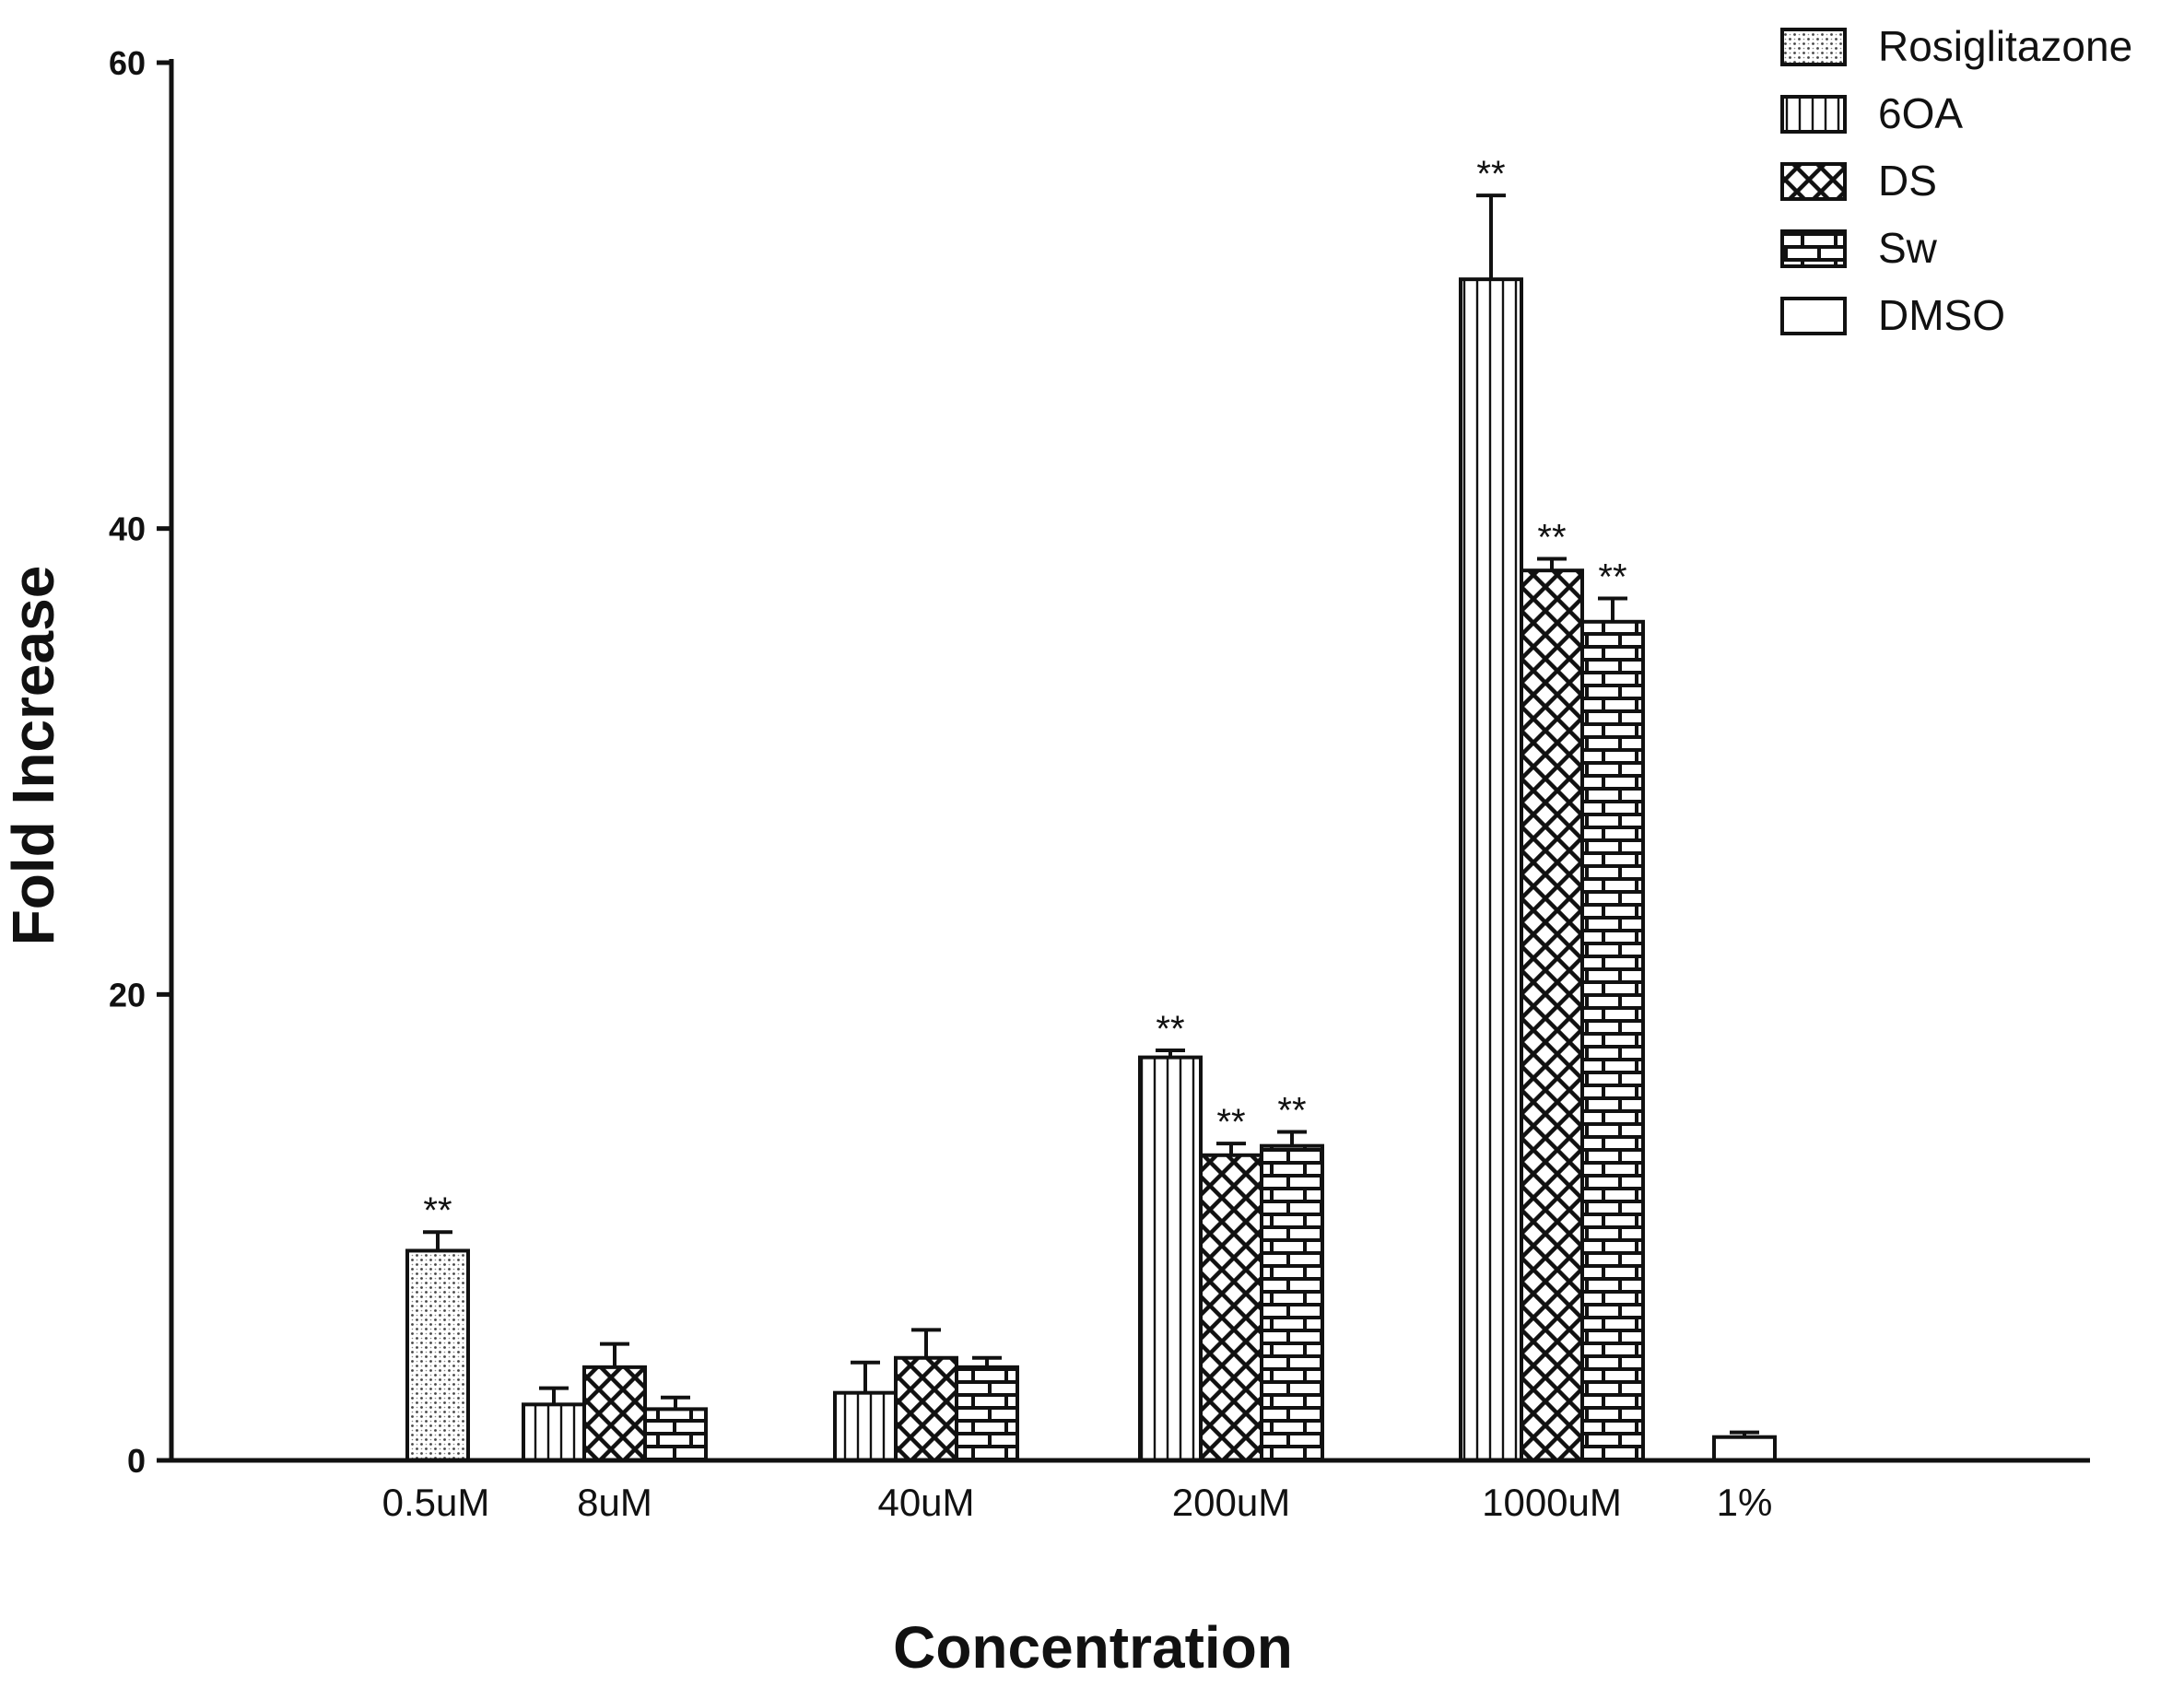 This screenshot has height=1699, width=2184. Describe the element at coordinates (1231, 1307) in the screenshot. I see `bar-ds-200uM` at that location.